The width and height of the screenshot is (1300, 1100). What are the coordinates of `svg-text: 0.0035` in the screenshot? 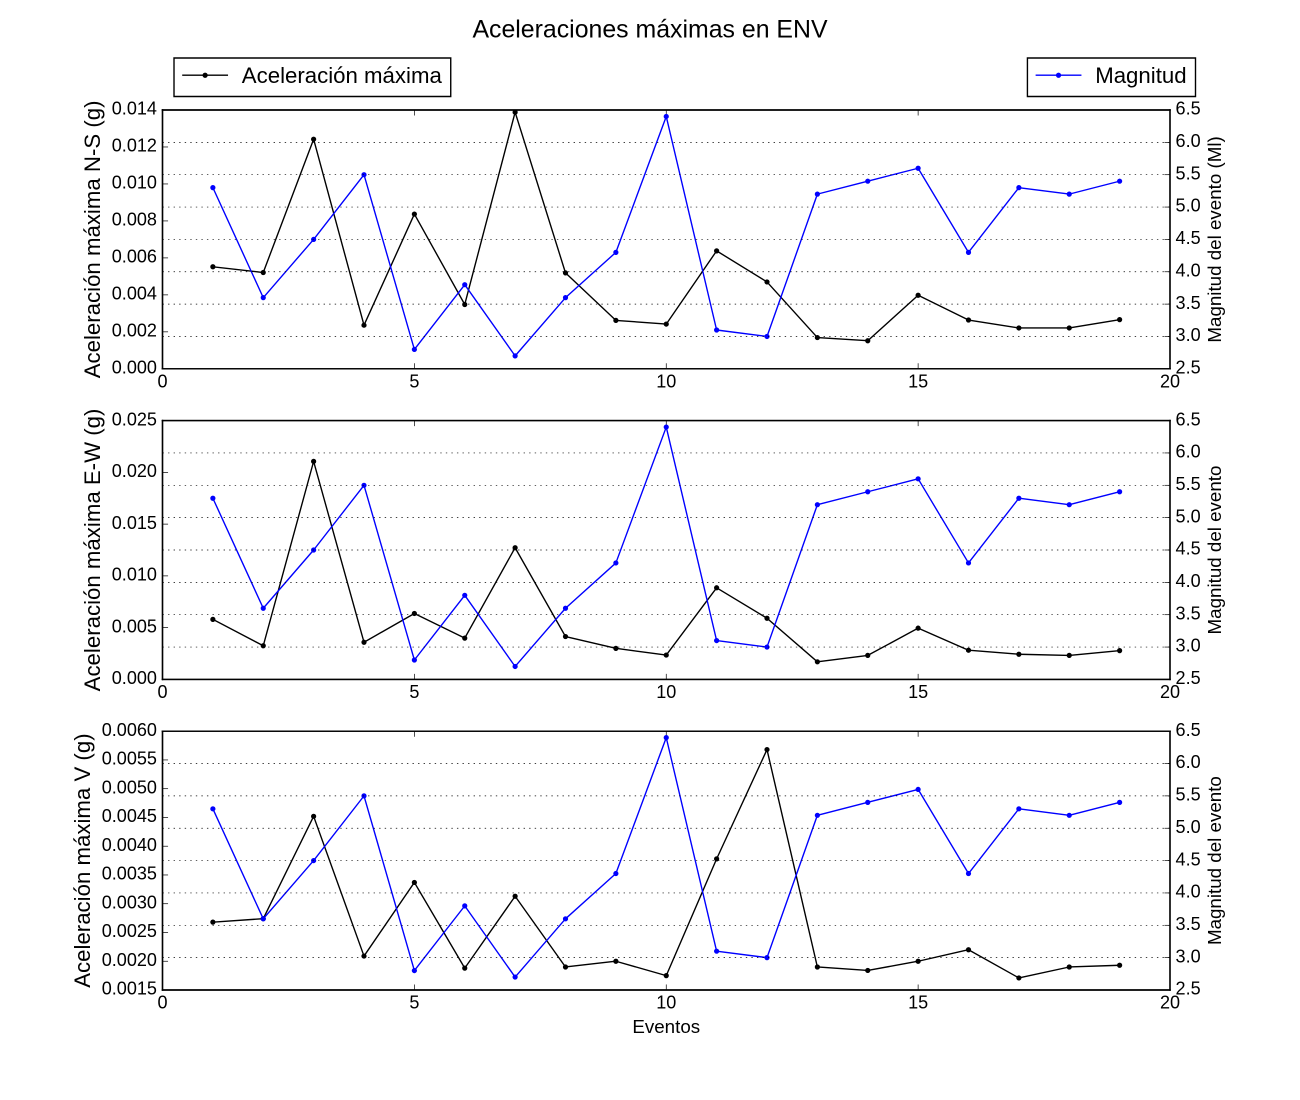 It's located at (129, 874).